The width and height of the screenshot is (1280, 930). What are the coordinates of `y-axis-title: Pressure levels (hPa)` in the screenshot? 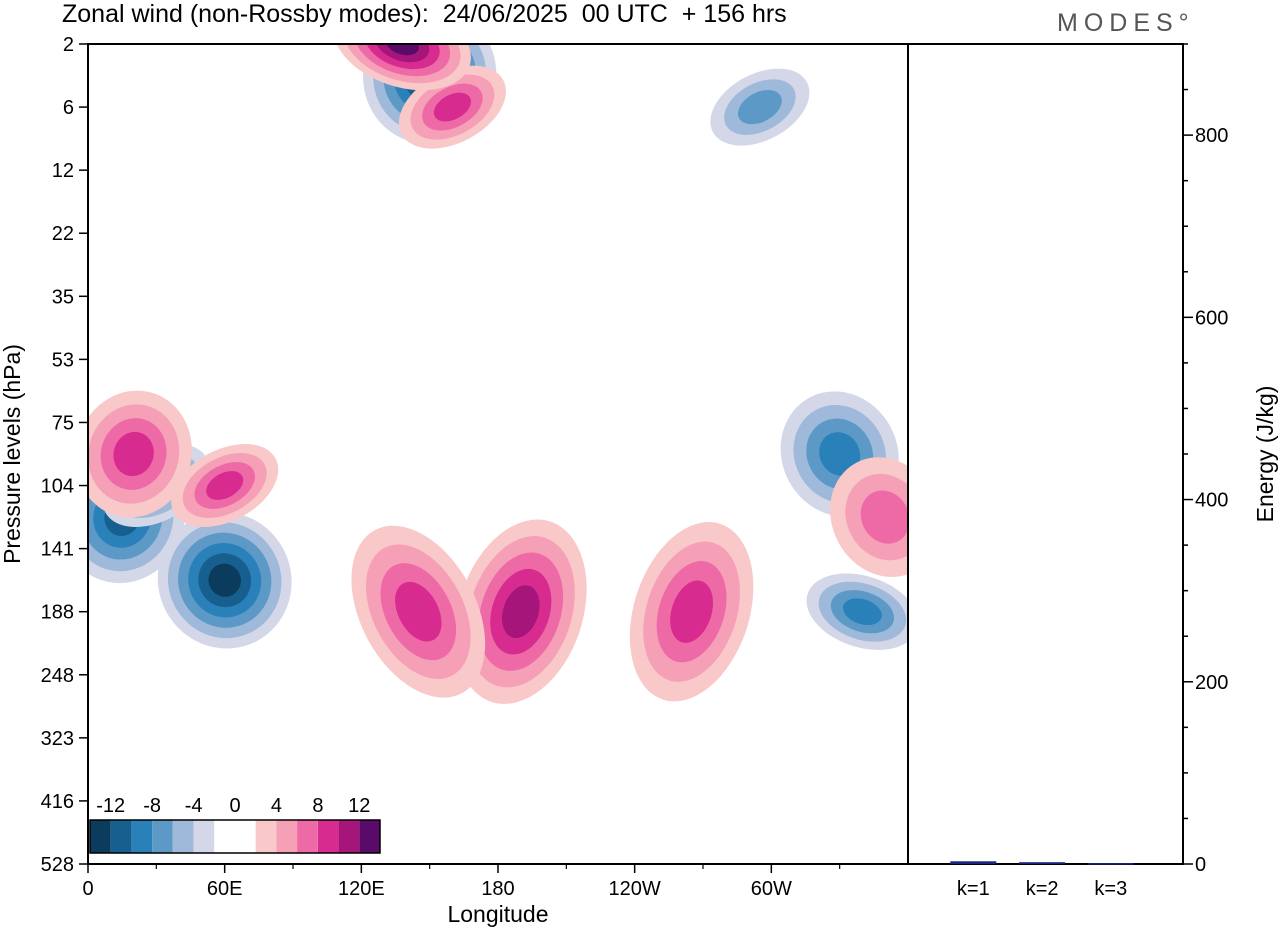 It's located at (12, 454).